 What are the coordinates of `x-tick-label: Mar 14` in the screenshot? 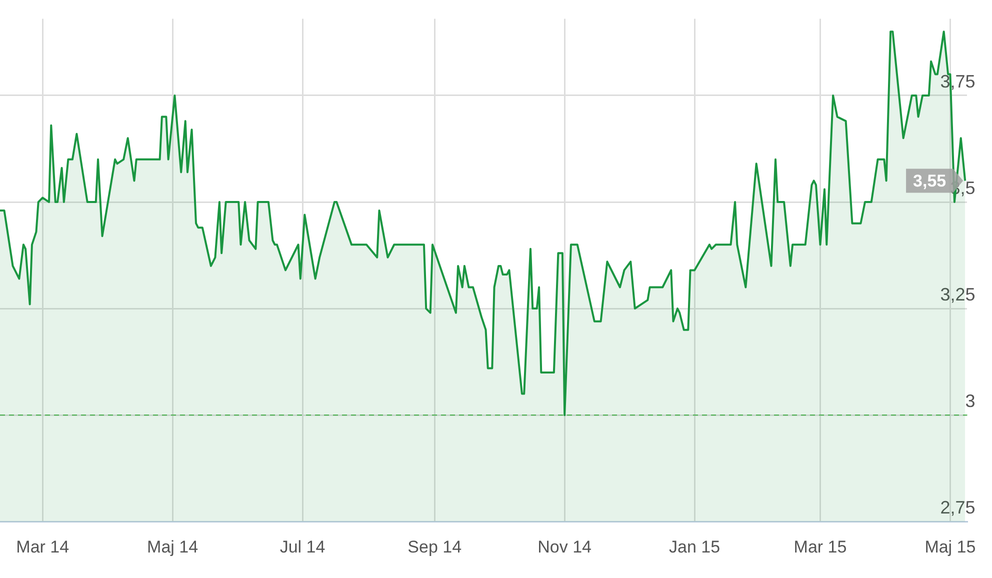 It's located at (43, 546).